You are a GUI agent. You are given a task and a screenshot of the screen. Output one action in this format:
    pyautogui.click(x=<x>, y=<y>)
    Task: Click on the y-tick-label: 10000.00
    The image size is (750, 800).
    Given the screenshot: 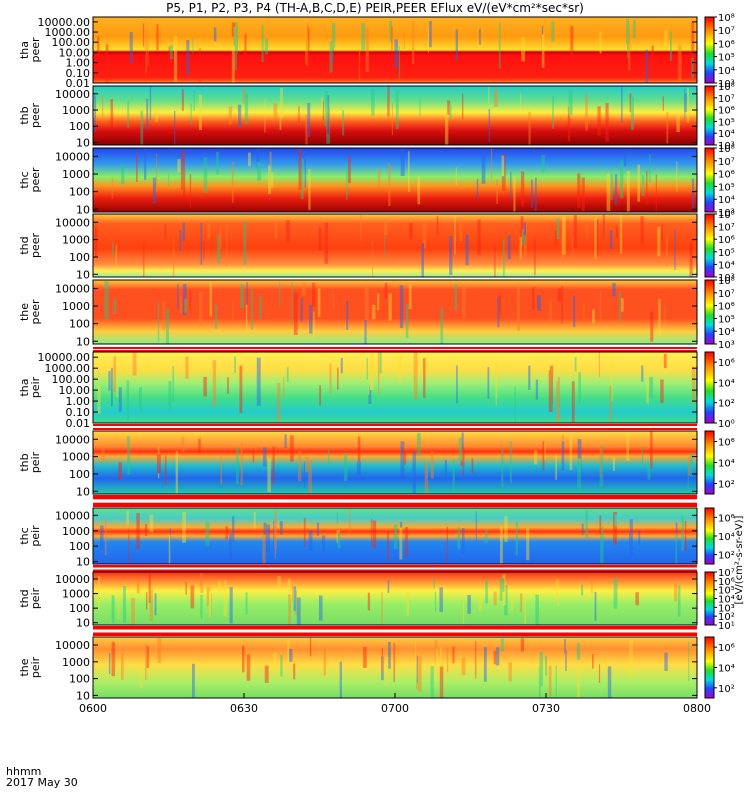 What is the action you would take?
    pyautogui.click(x=64, y=22)
    